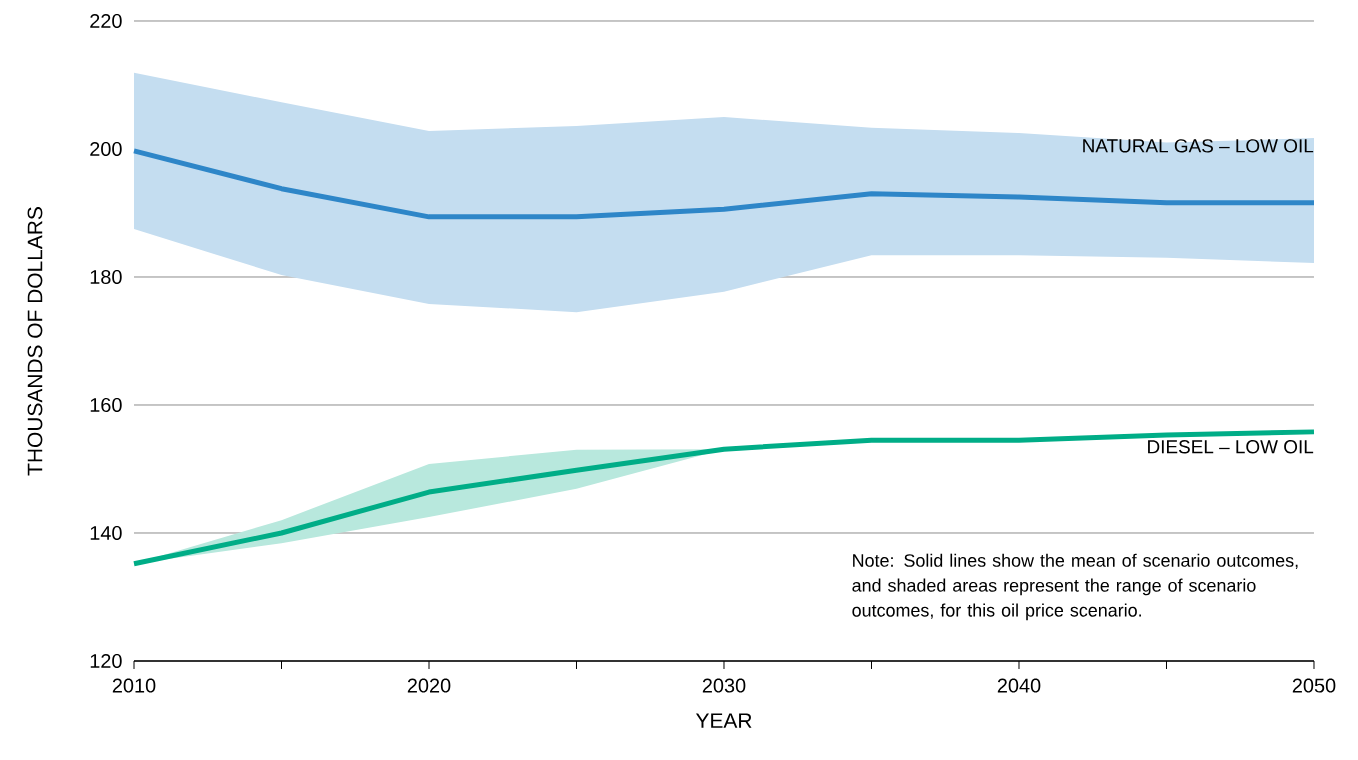 The height and width of the screenshot is (760, 1358). Describe the element at coordinates (1231, 447) in the screenshot. I see `series-label: DIESEL – LOW OIL` at that location.